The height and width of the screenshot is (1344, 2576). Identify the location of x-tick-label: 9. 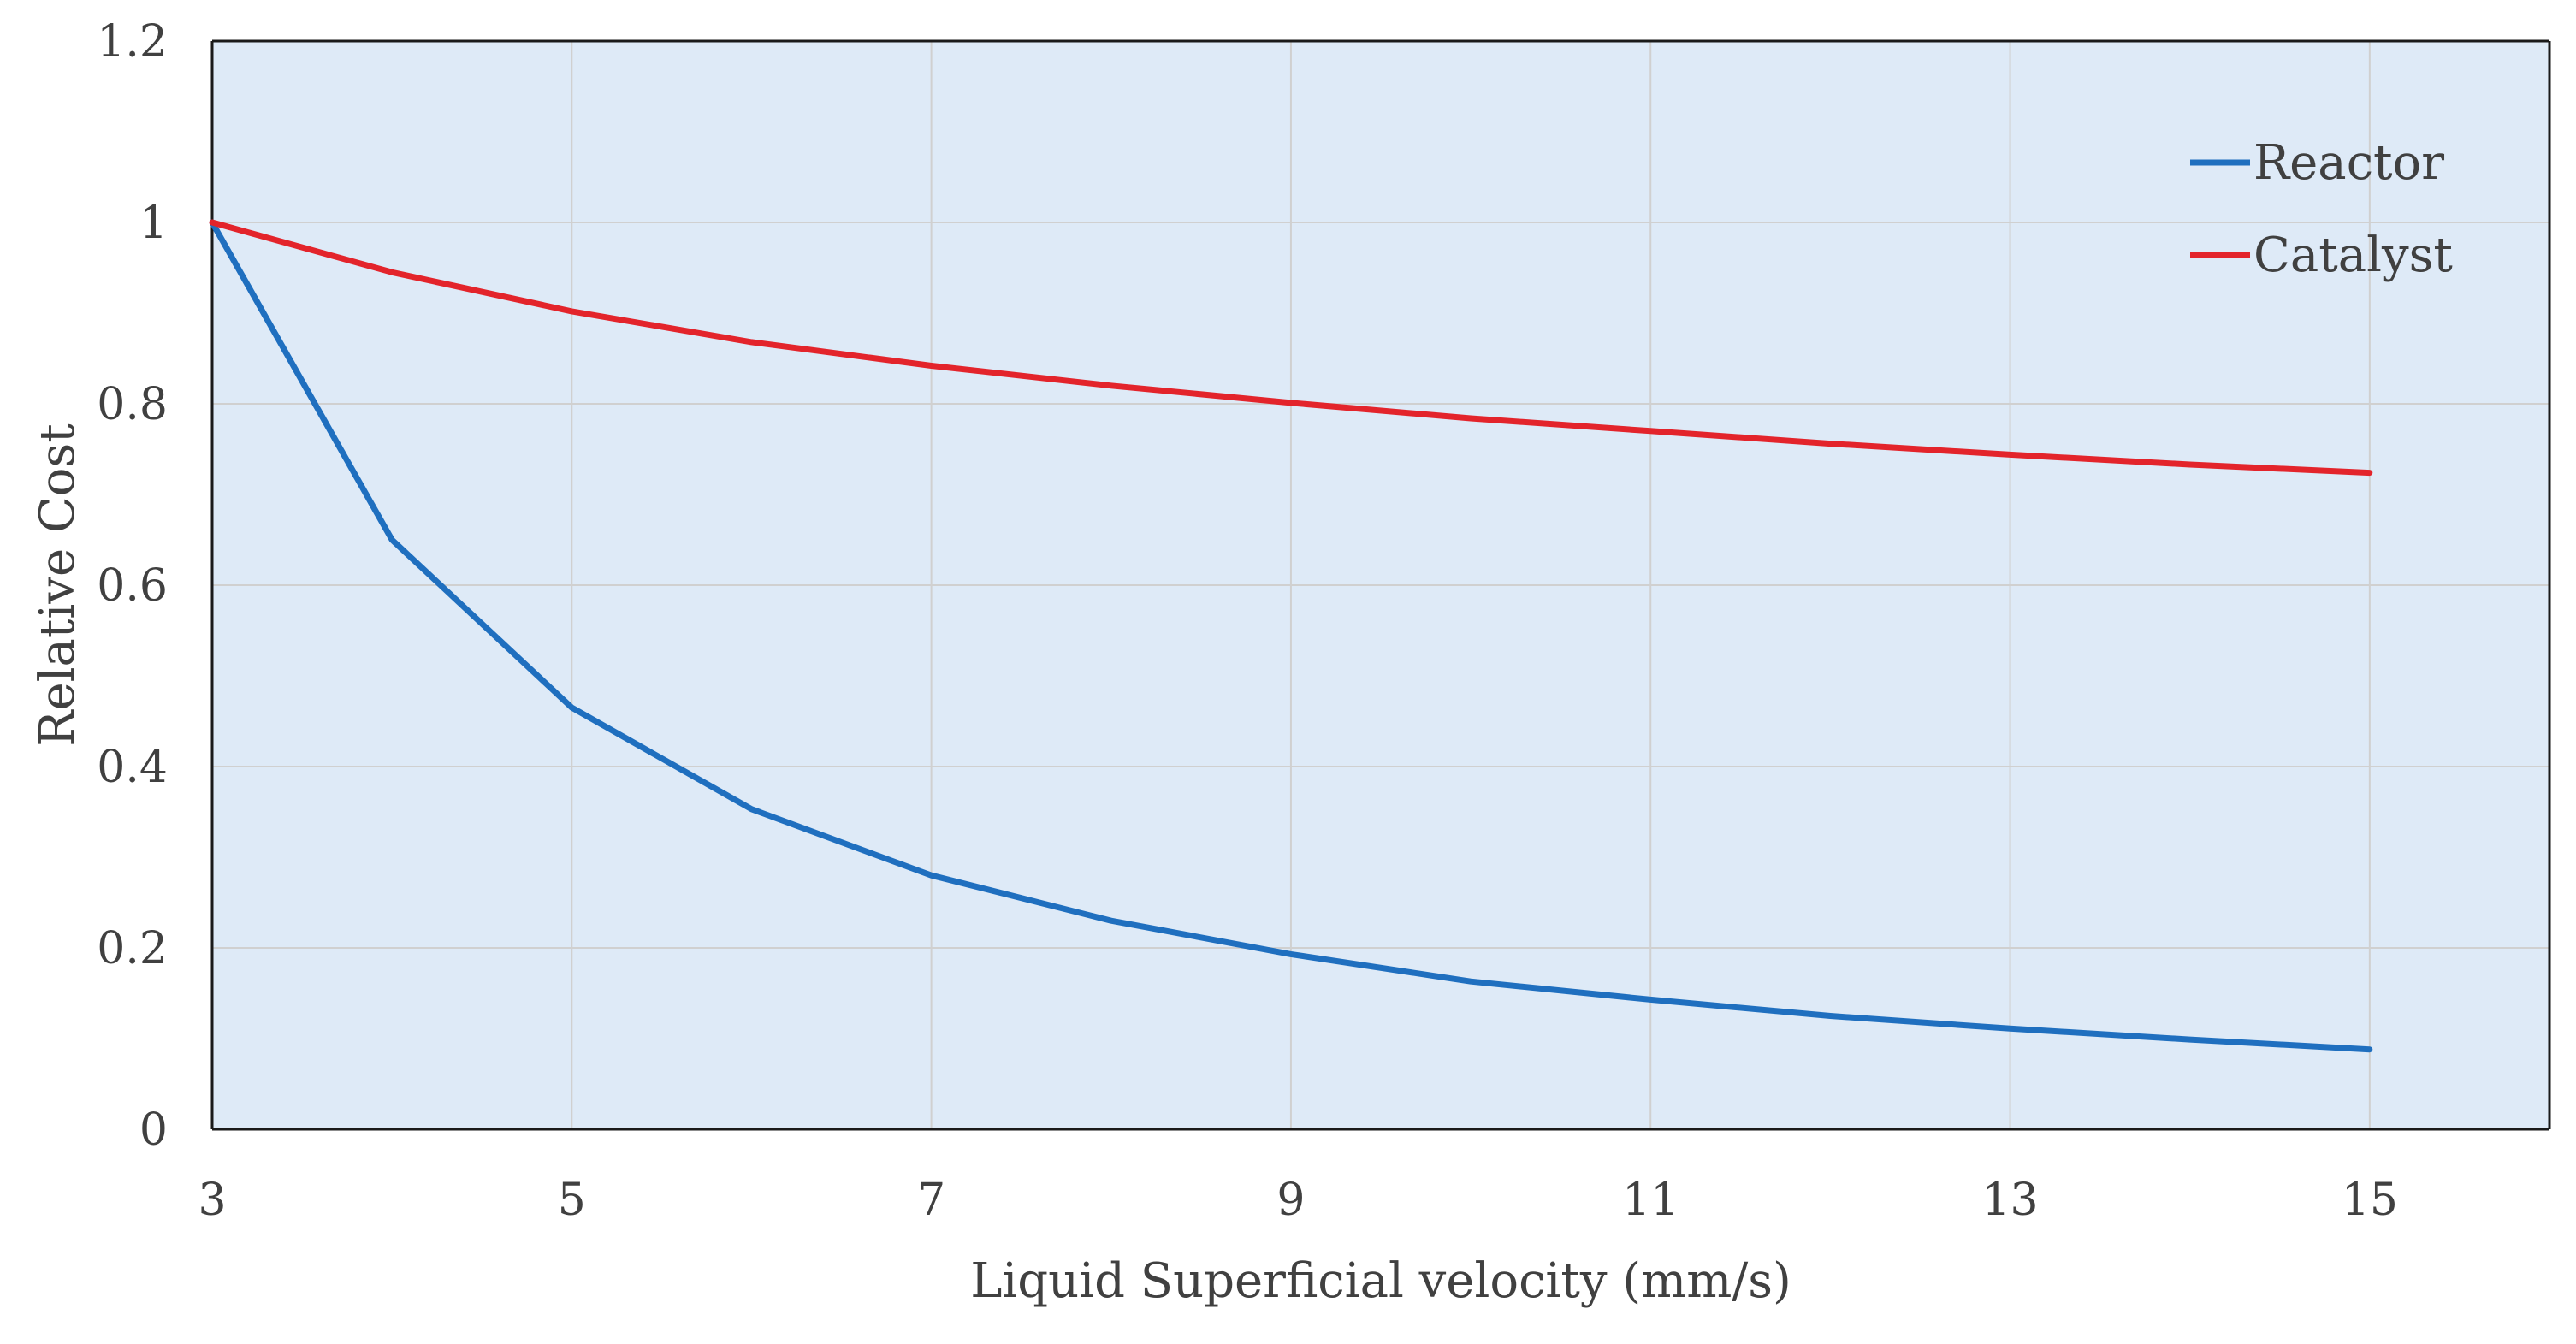
(1291, 1200).